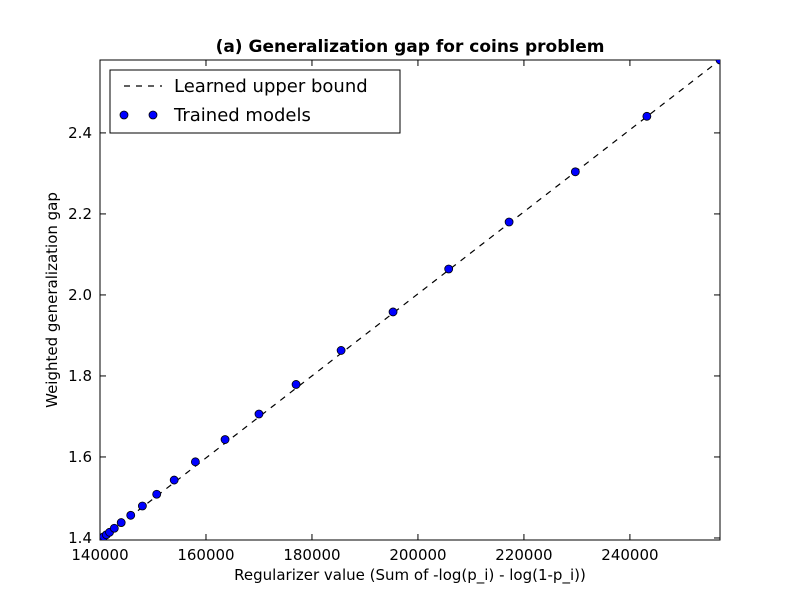 The width and height of the screenshot is (800, 600). I want to click on x-tick-label: 140000, so click(99, 555).